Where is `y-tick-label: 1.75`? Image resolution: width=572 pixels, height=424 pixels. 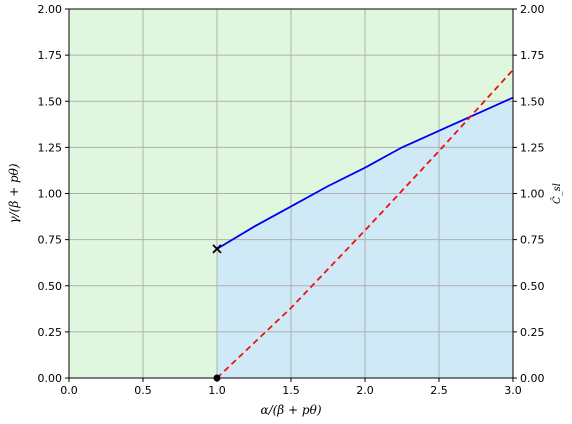
y-tick-label: 1.75 is located at coordinates (50, 55).